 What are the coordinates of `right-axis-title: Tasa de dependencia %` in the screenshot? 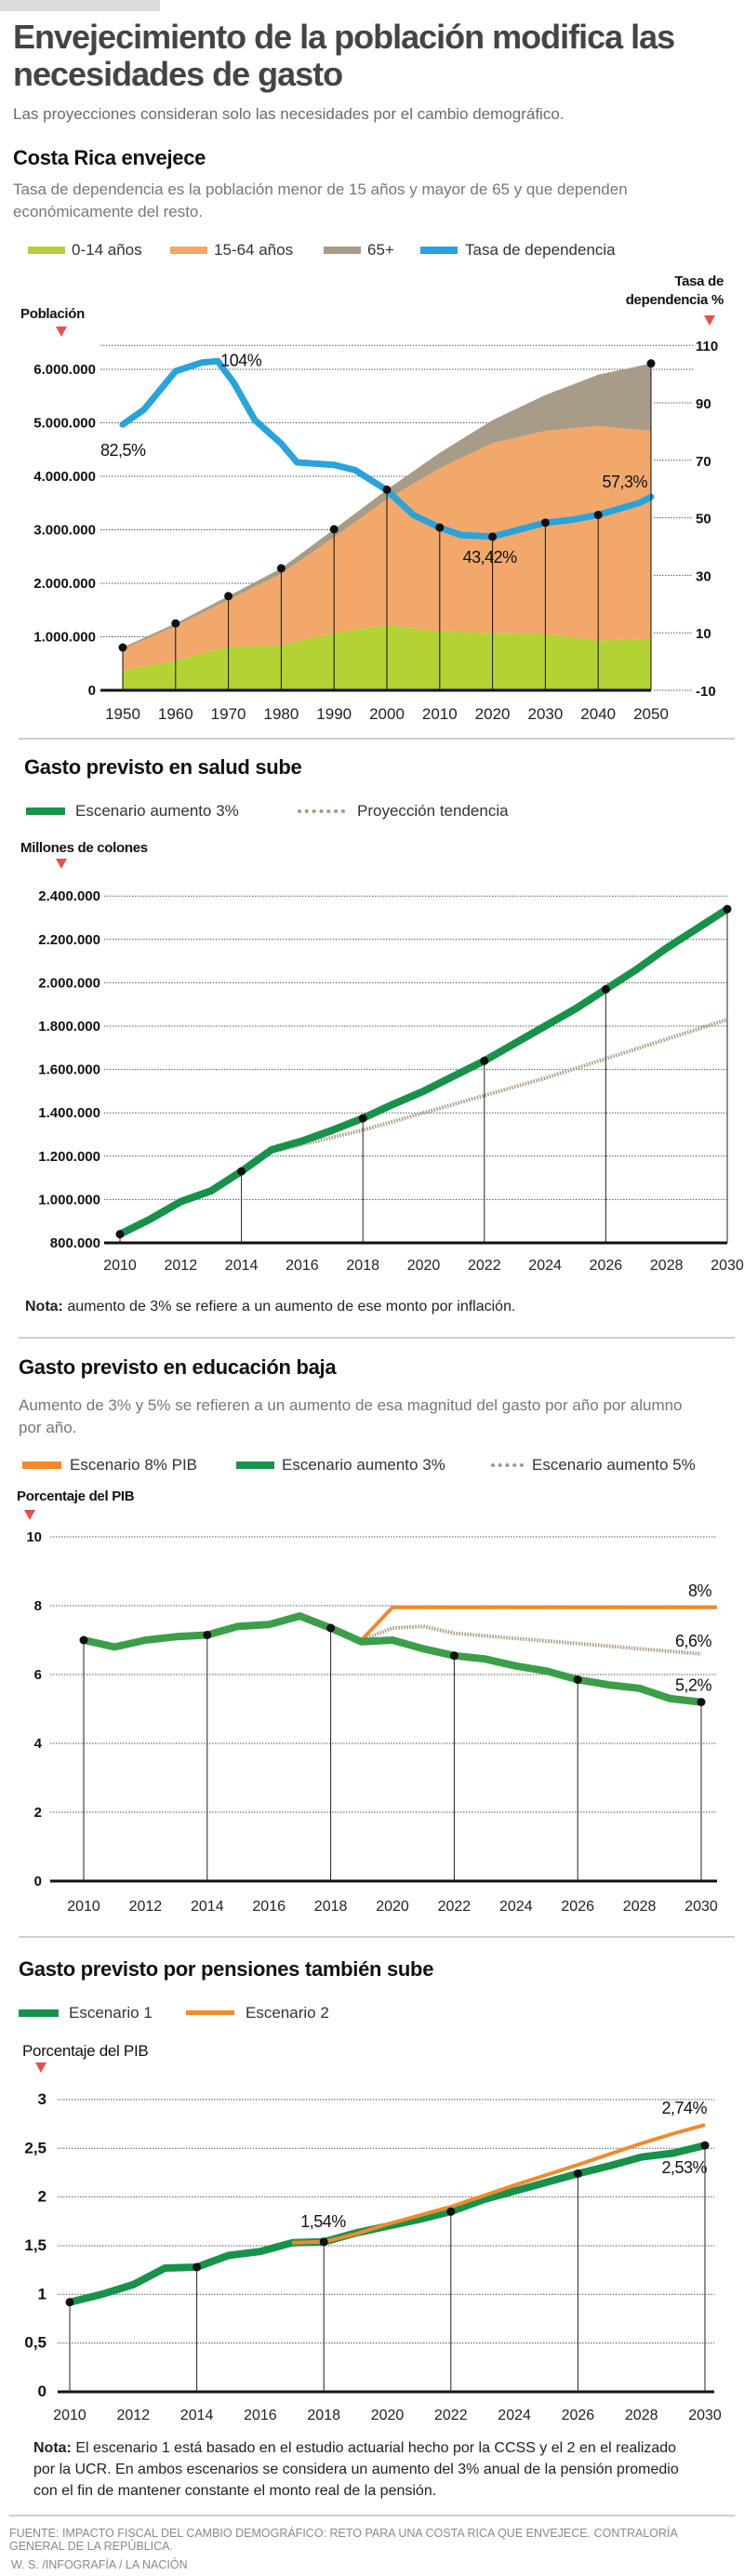 It's located at (675, 291).